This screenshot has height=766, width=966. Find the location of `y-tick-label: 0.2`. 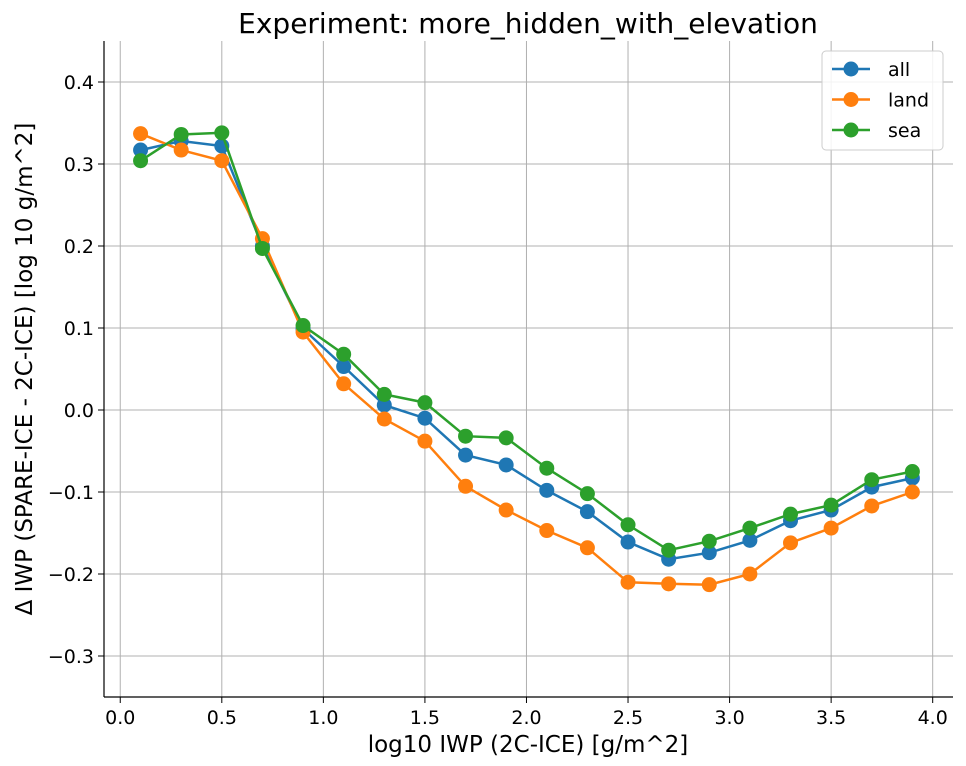

y-tick-label: 0.2 is located at coordinates (79, 247).